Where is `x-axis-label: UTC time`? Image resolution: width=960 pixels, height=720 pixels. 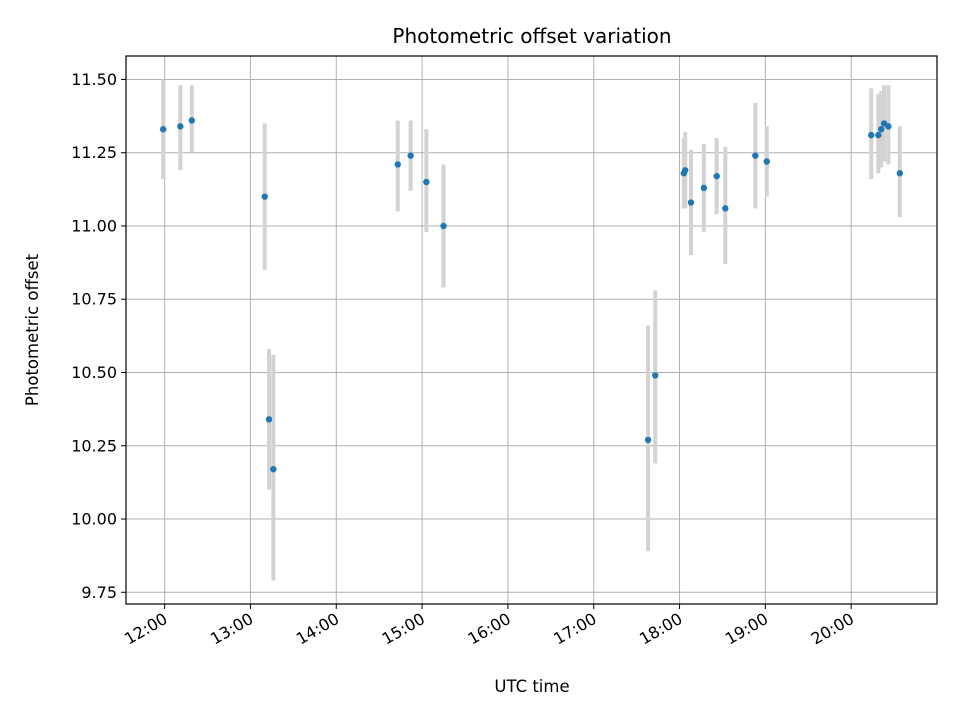 x-axis-label: UTC time is located at coordinates (531, 686).